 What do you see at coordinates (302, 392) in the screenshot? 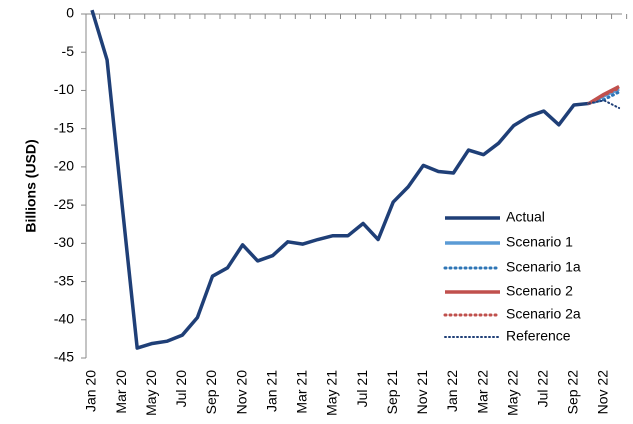
I see `x-tick-label: Mar 21` at bounding box center [302, 392].